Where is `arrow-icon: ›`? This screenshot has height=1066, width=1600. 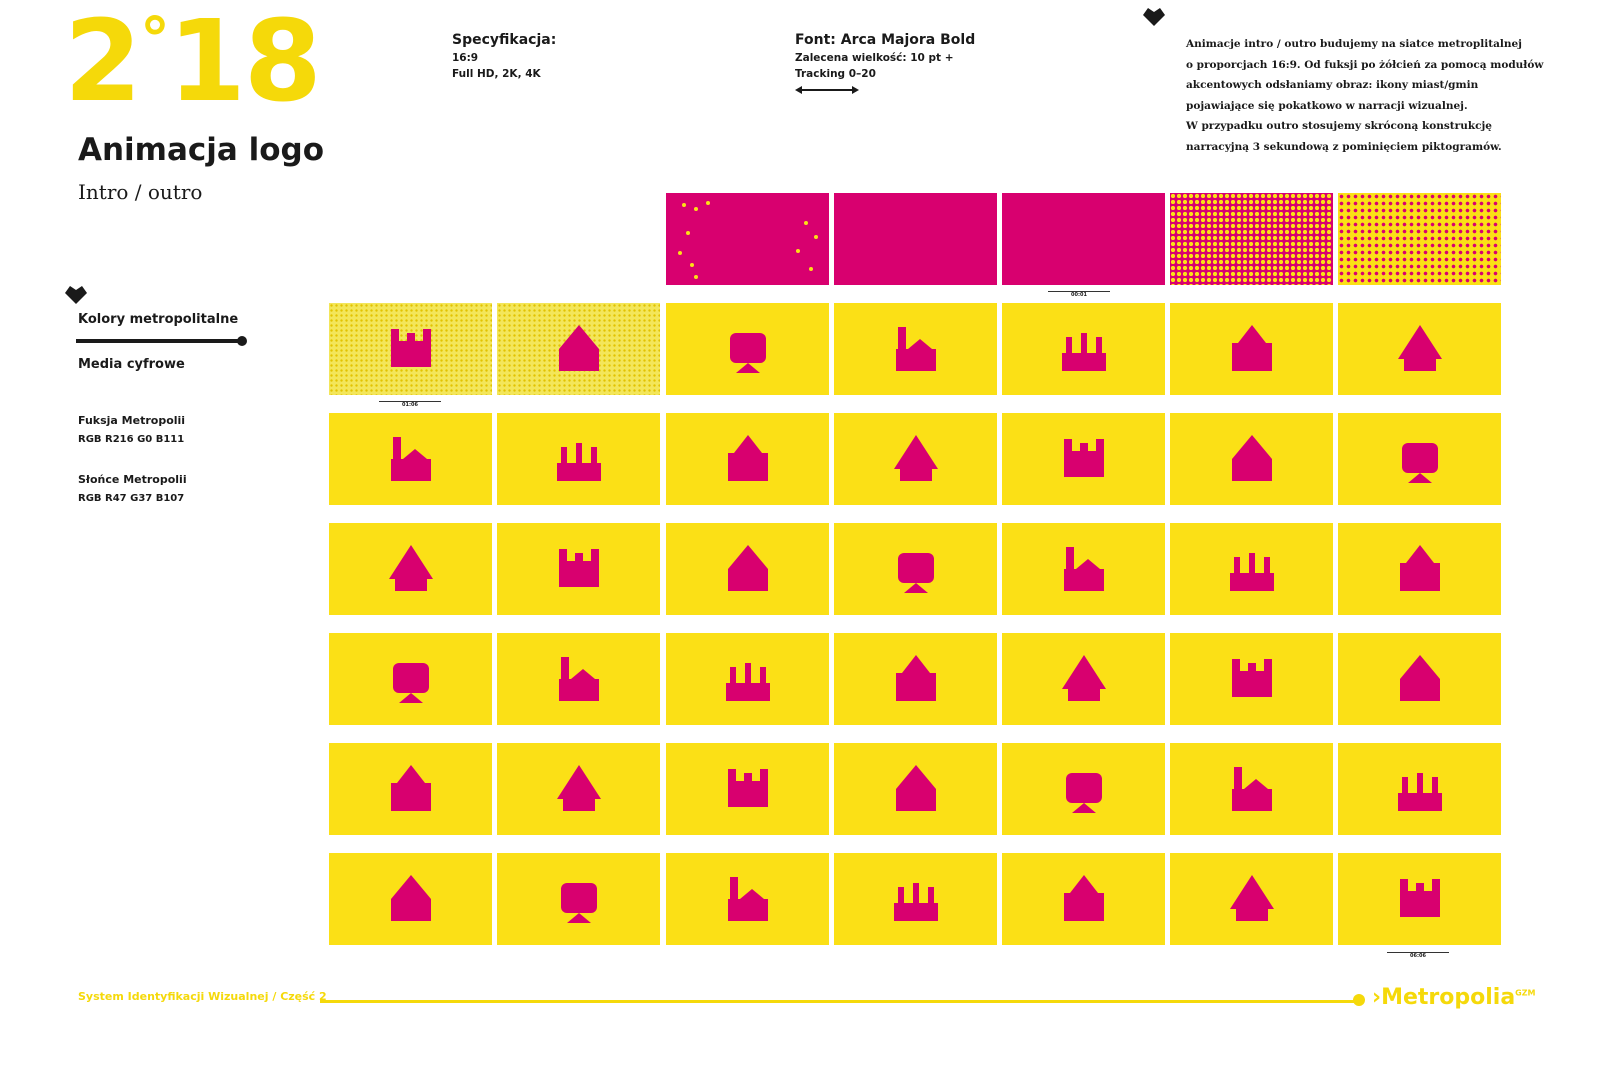
arrow-icon: › is located at coordinates (1377, 997).